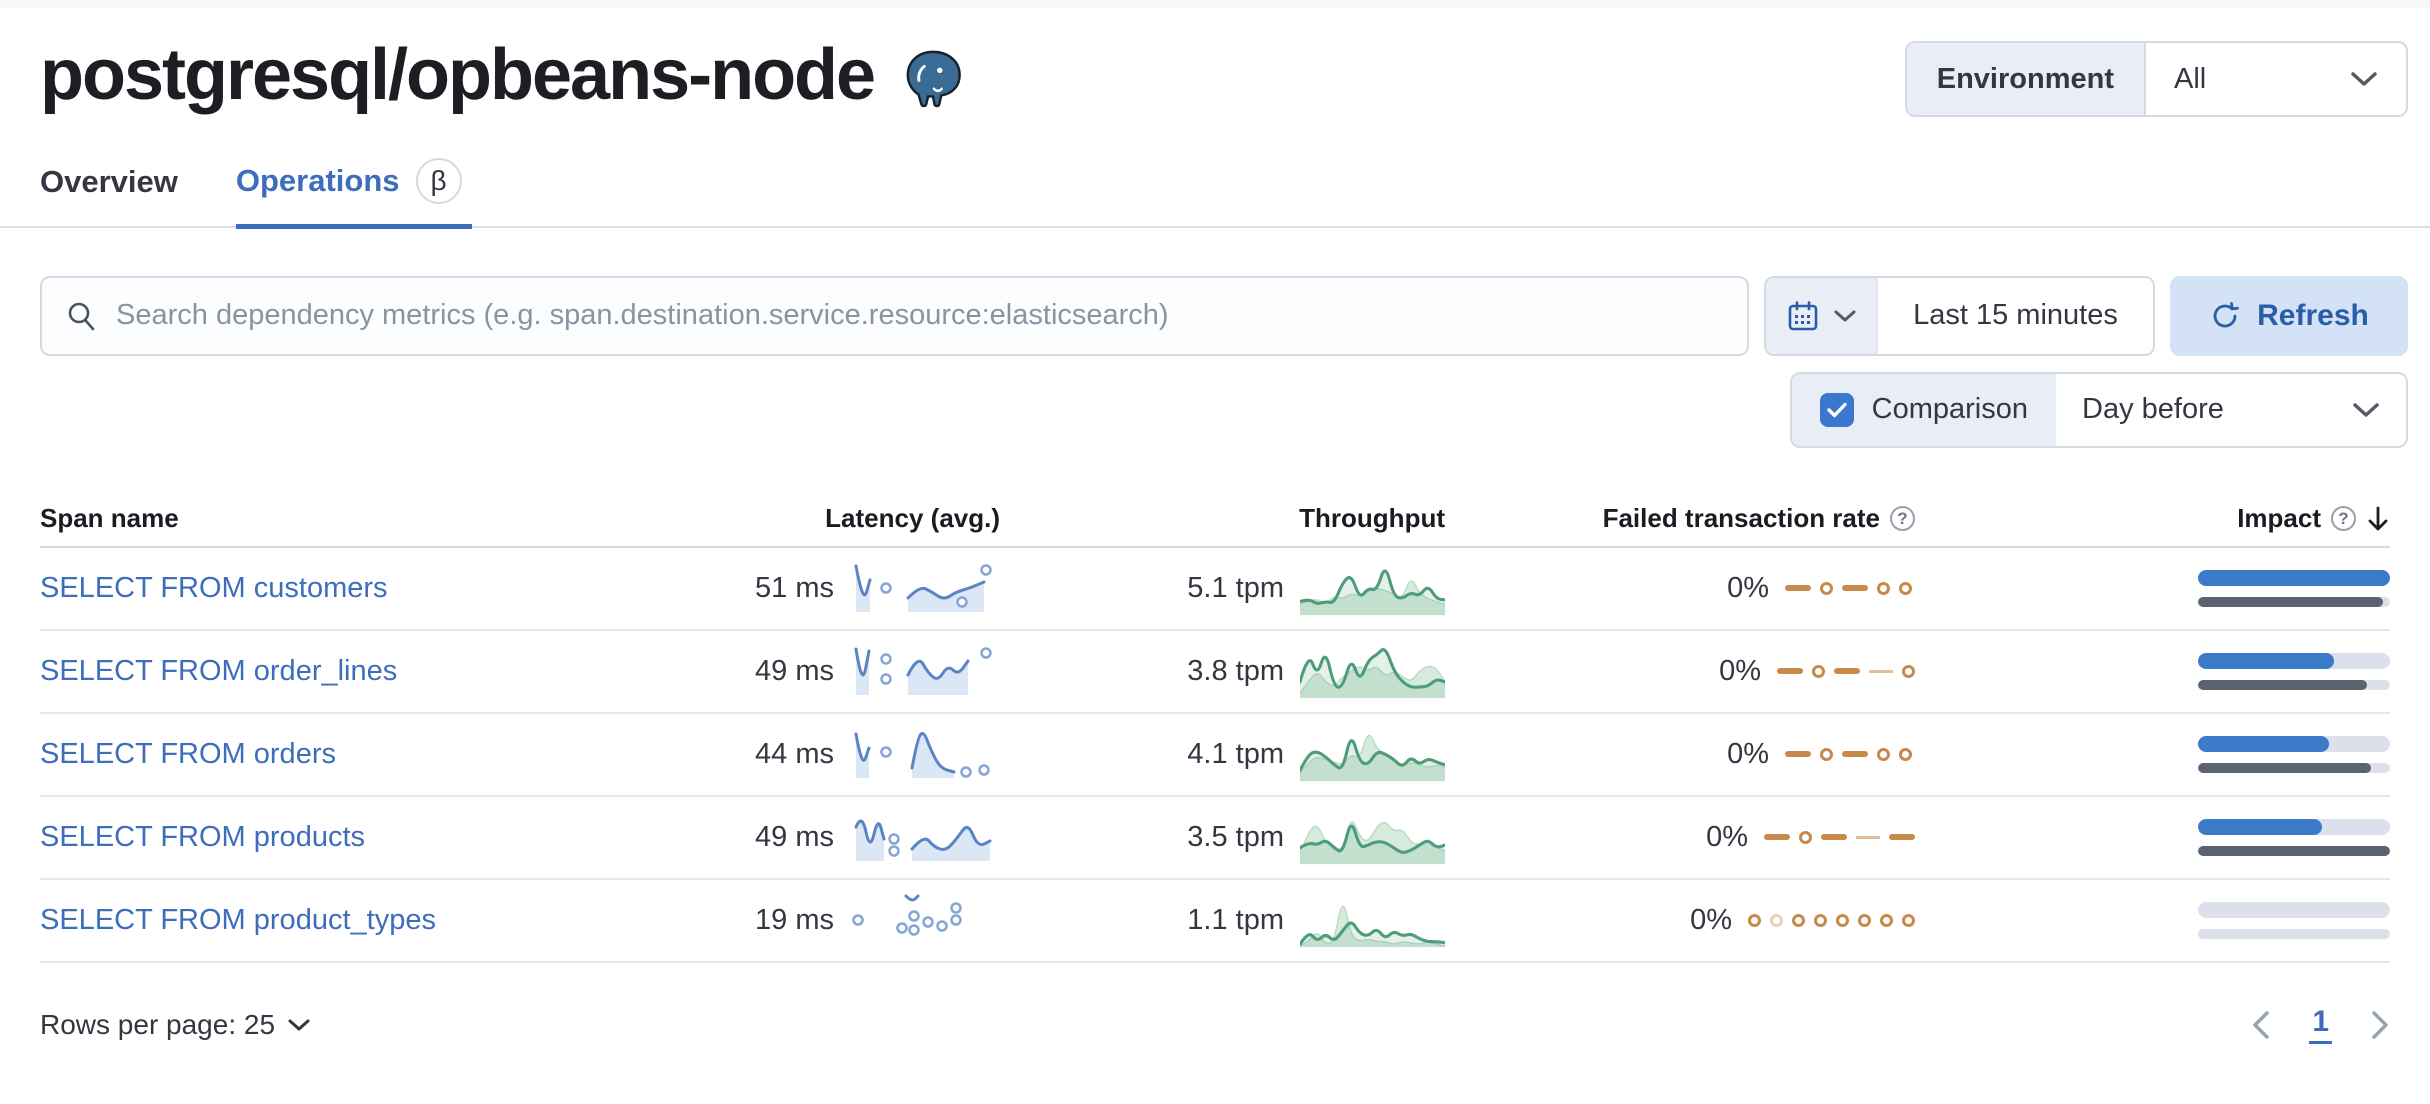 Image resolution: width=2430 pixels, height=1104 pixels. I want to click on table-row: SELECT FROM orders 44 ms 4.1 tpm 0%, so click(1215, 755).